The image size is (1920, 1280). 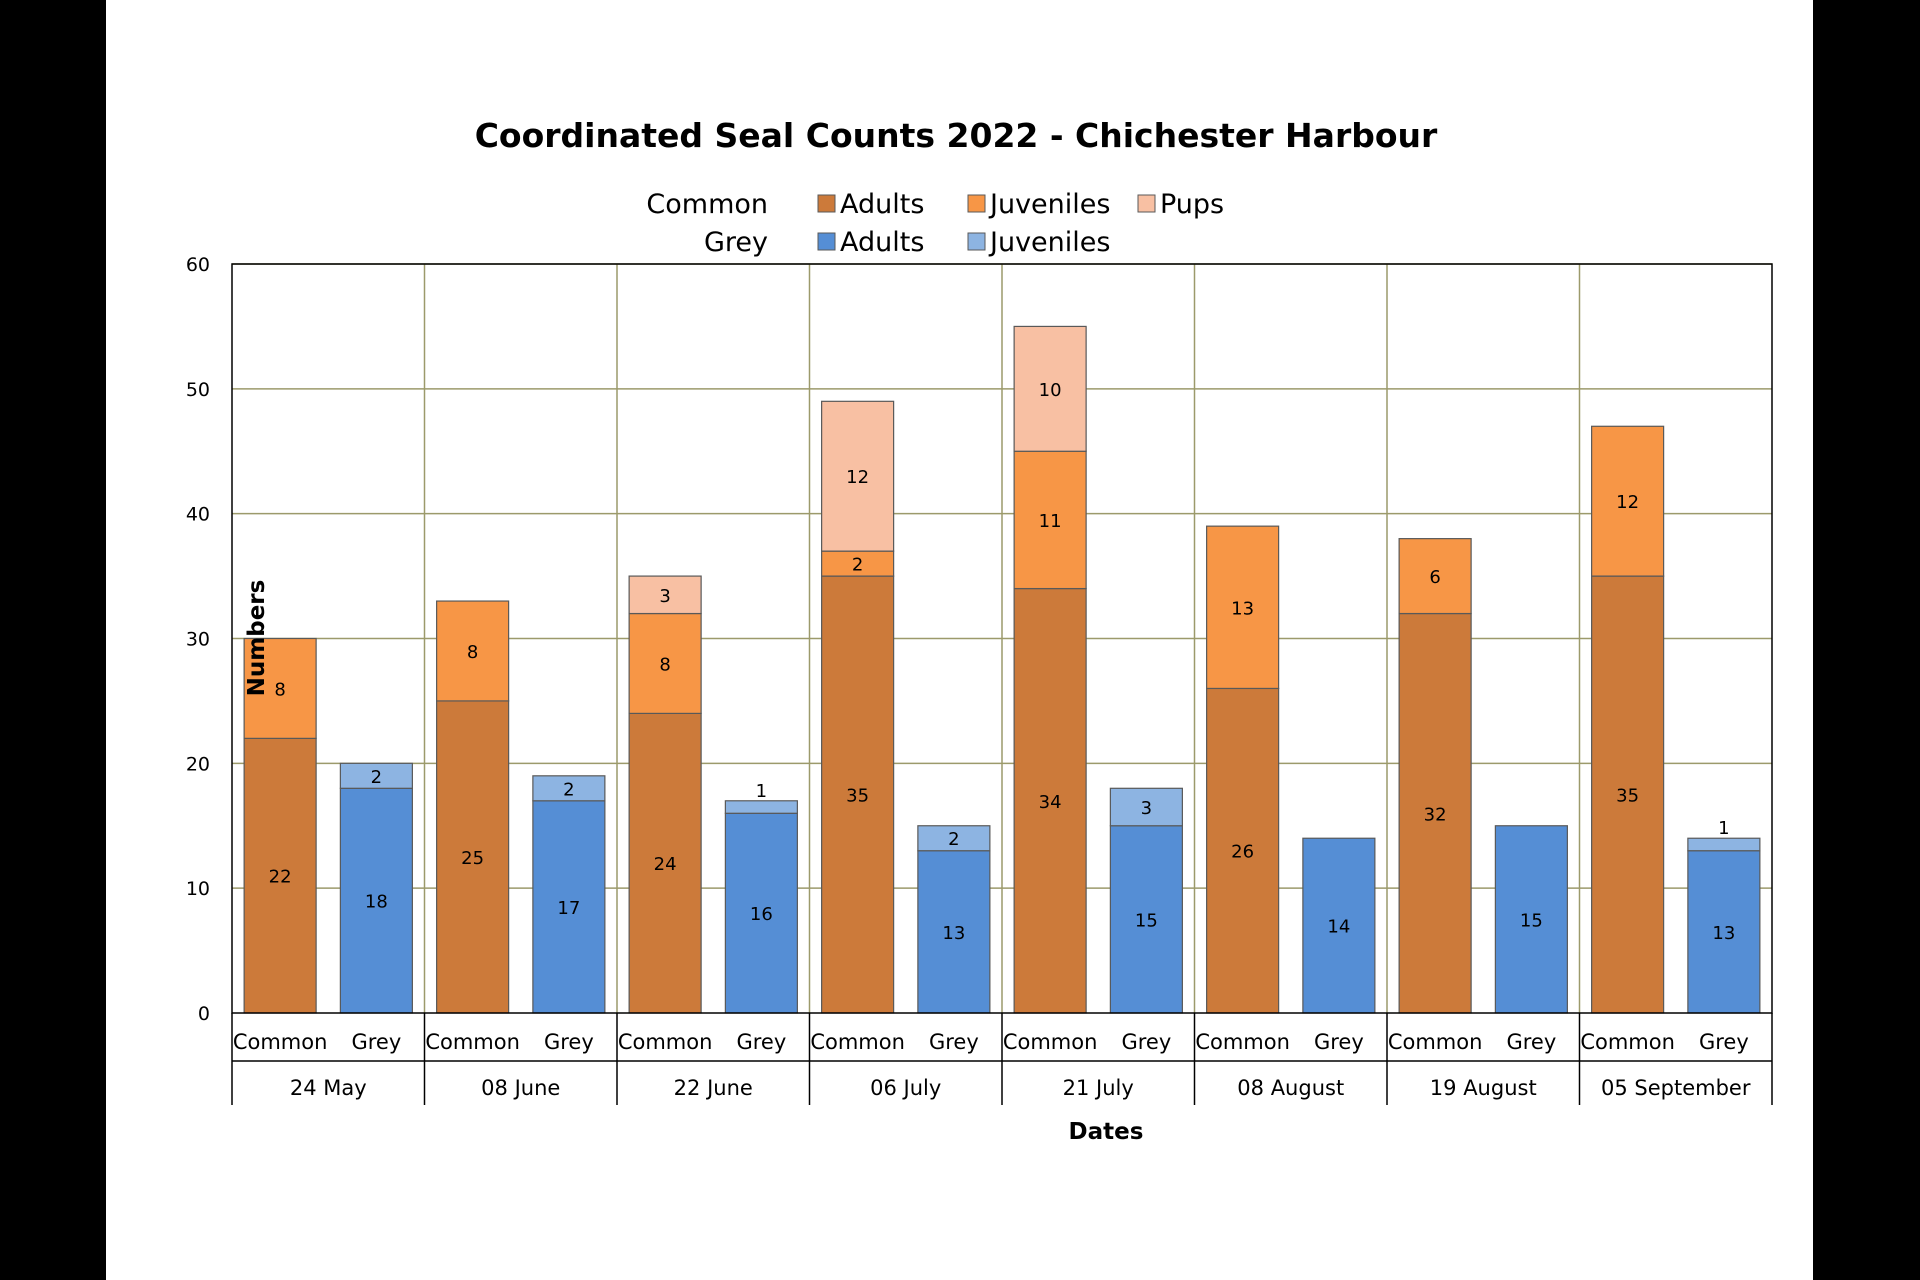 What do you see at coordinates (1049, 204) in the screenshot?
I see `legend-entry-label: Juveniles` at bounding box center [1049, 204].